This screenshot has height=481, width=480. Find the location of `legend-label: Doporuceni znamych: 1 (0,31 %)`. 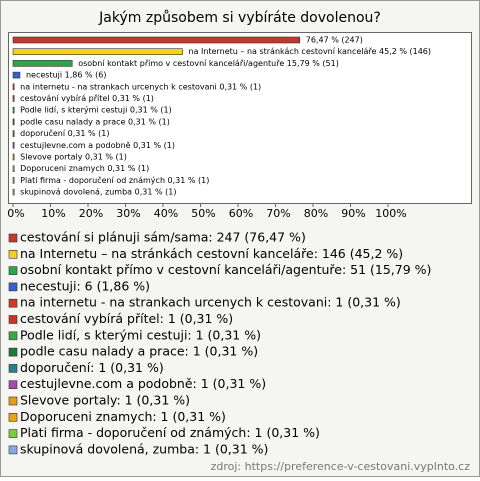

legend-label: Doporuceni znamych: 1 (0,31 %) is located at coordinates (123, 416).